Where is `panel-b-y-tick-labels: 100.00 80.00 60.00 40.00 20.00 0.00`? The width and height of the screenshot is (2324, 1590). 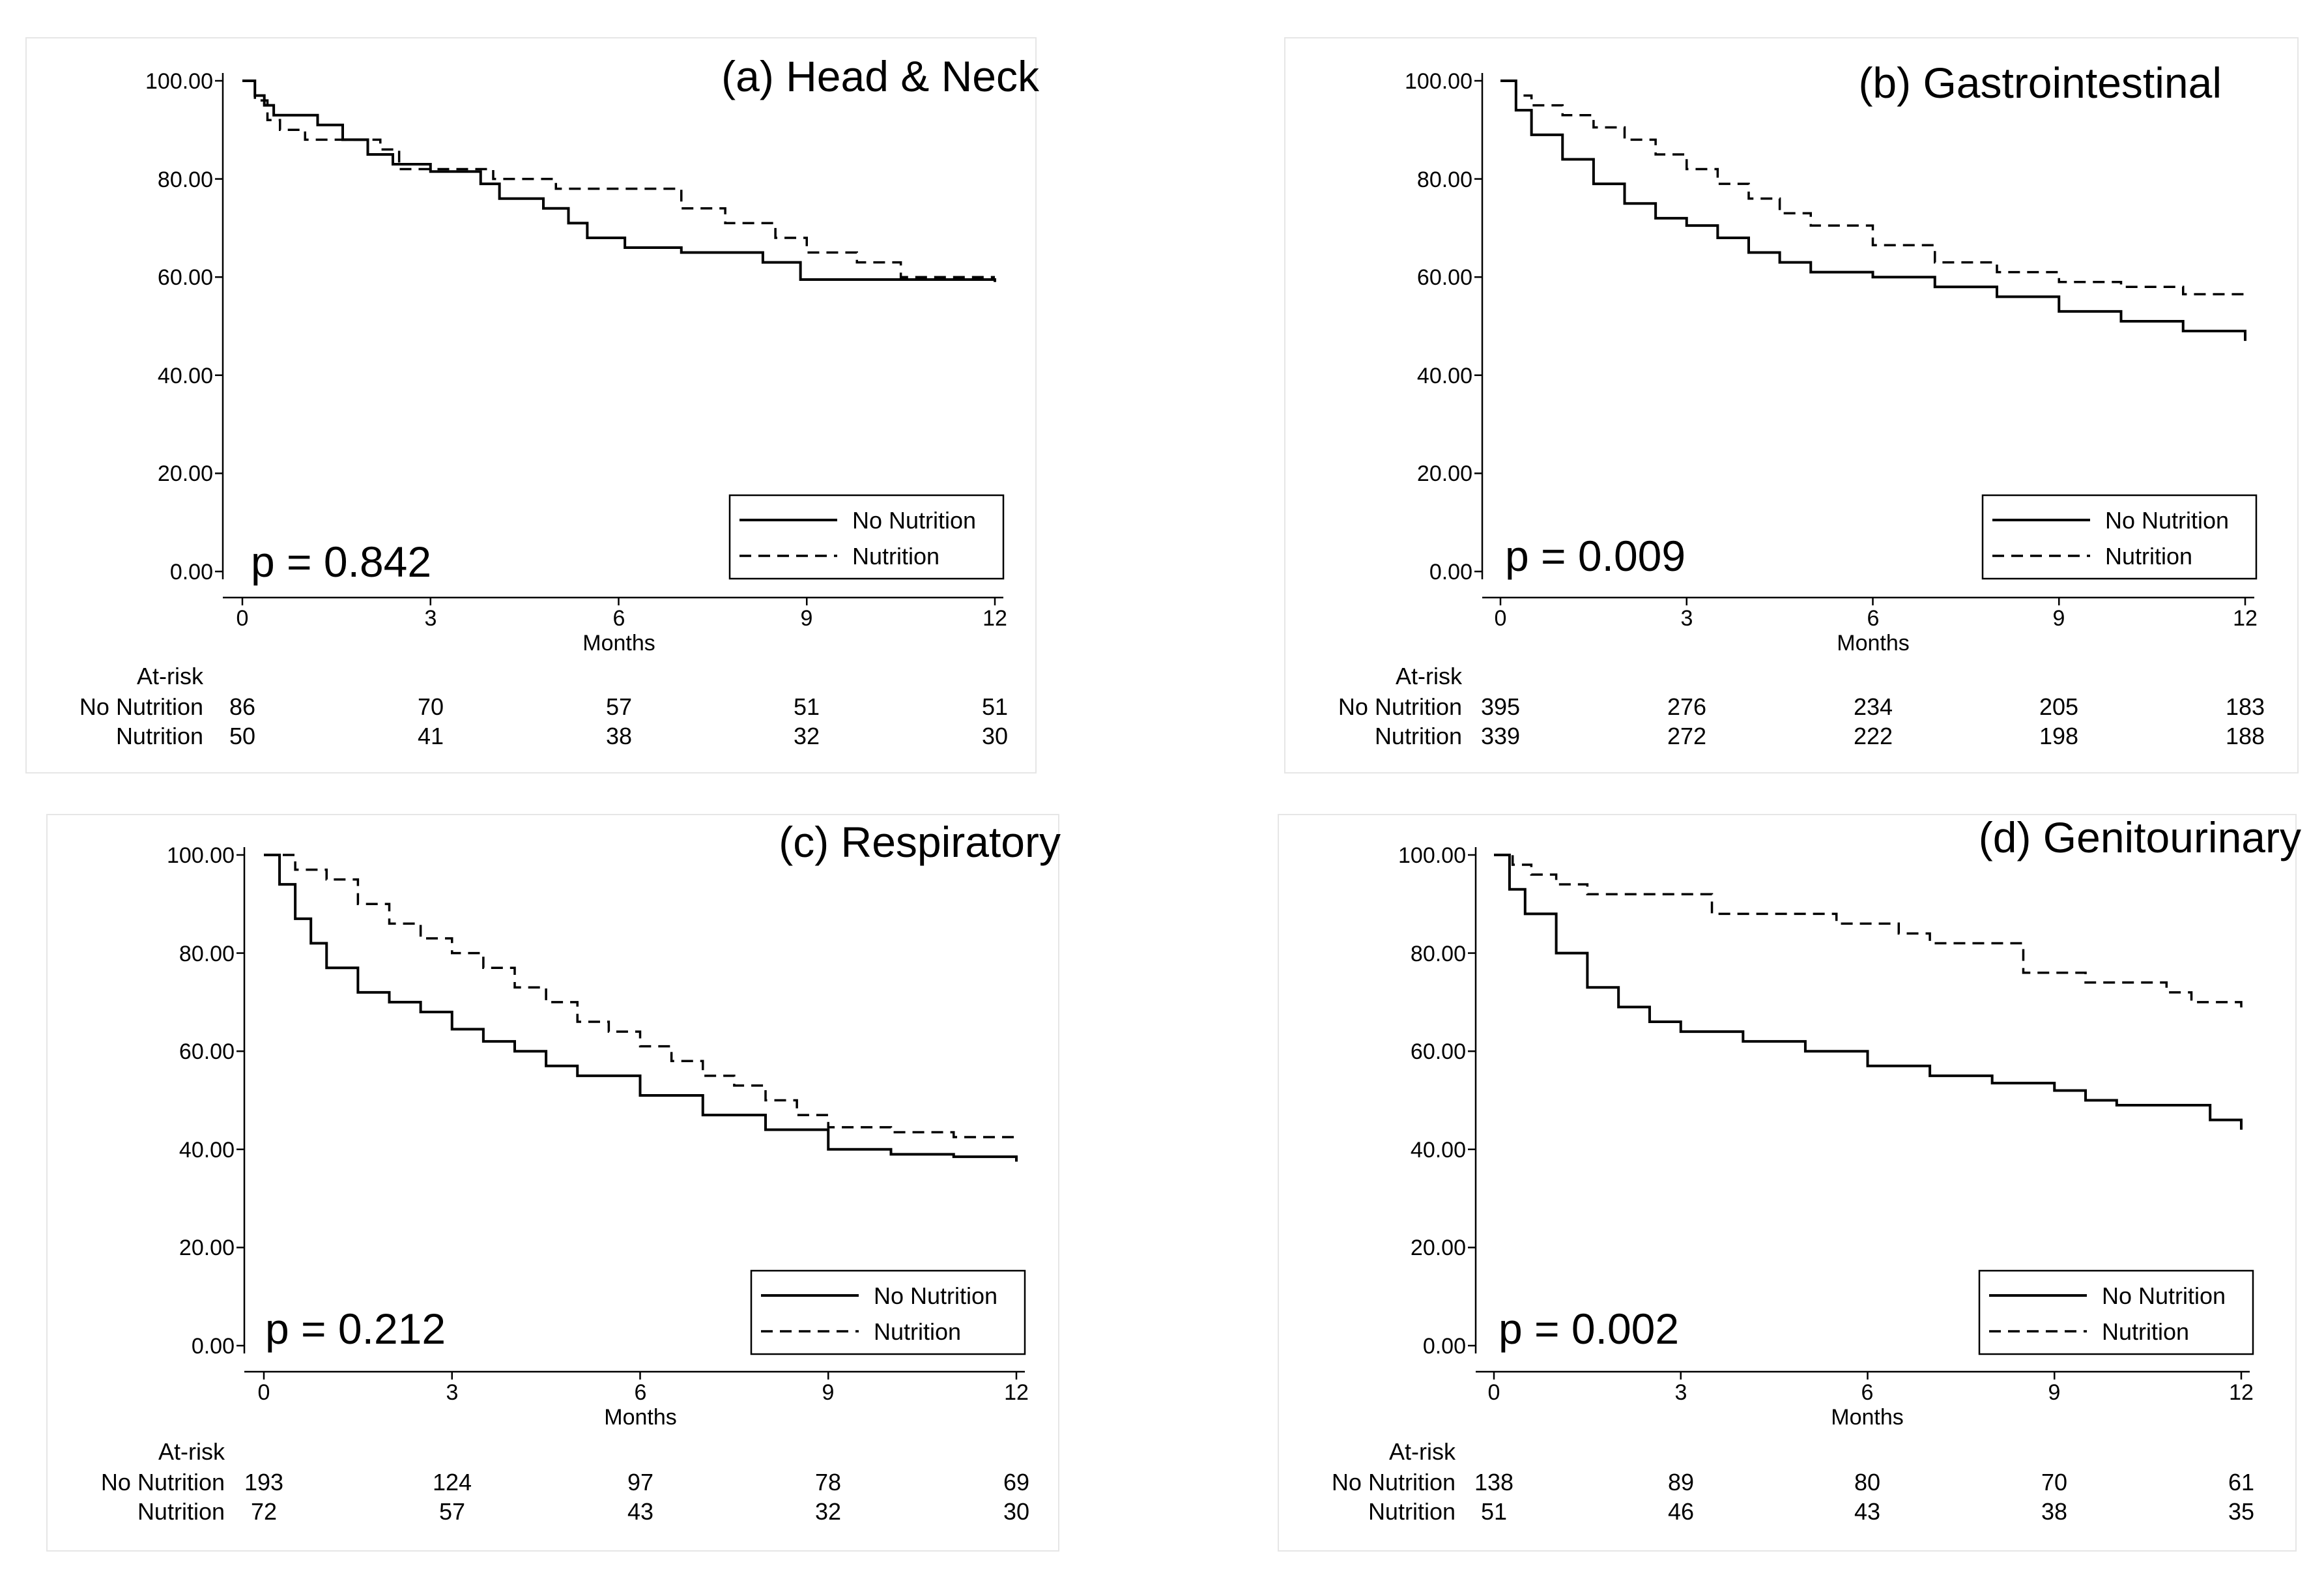 panel-b-y-tick-labels: 100.00 80.00 60.00 40.00 20.00 0.00 is located at coordinates (1438, 327).